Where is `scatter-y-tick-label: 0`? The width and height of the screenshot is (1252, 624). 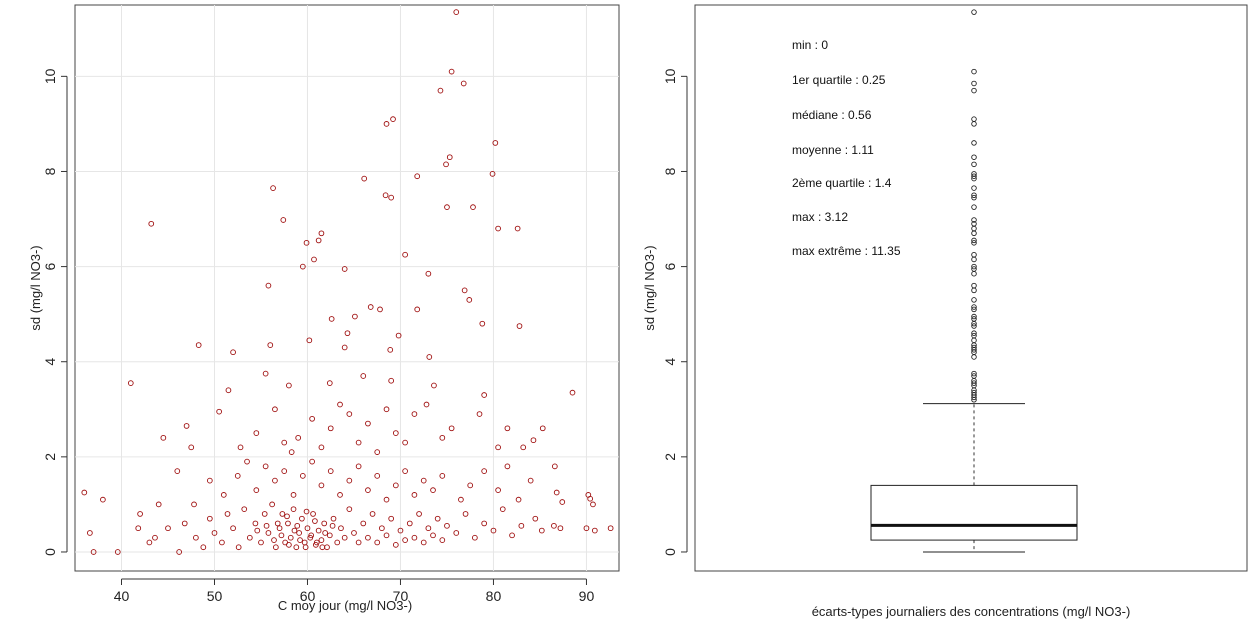 scatter-y-tick-label: 0 is located at coordinates (50, 552).